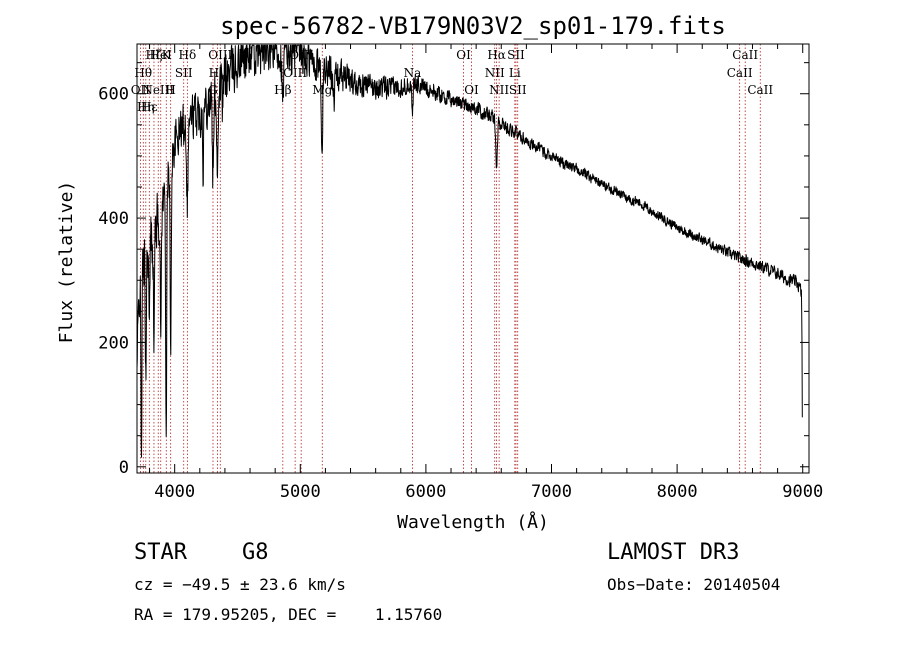 The height and width of the screenshot is (649, 900). What do you see at coordinates (161, 552) in the screenshot?
I see `object-class: STAR` at bounding box center [161, 552].